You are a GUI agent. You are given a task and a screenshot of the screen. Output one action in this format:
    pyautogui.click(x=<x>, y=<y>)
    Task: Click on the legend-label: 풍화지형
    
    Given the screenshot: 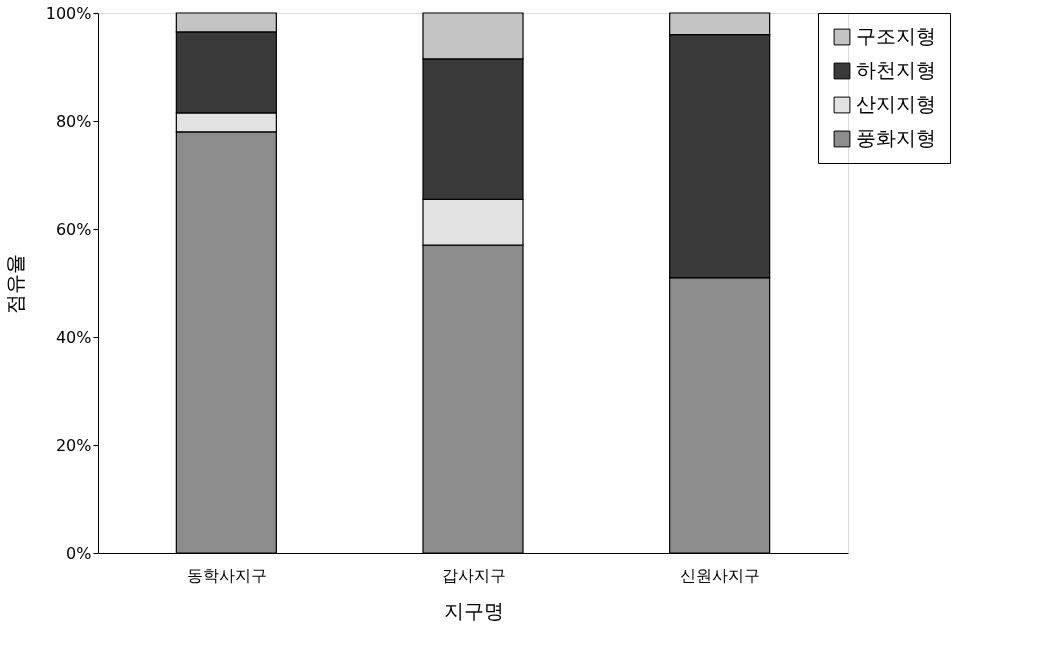 What is the action you would take?
    pyautogui.click(x=896, y=138)
    